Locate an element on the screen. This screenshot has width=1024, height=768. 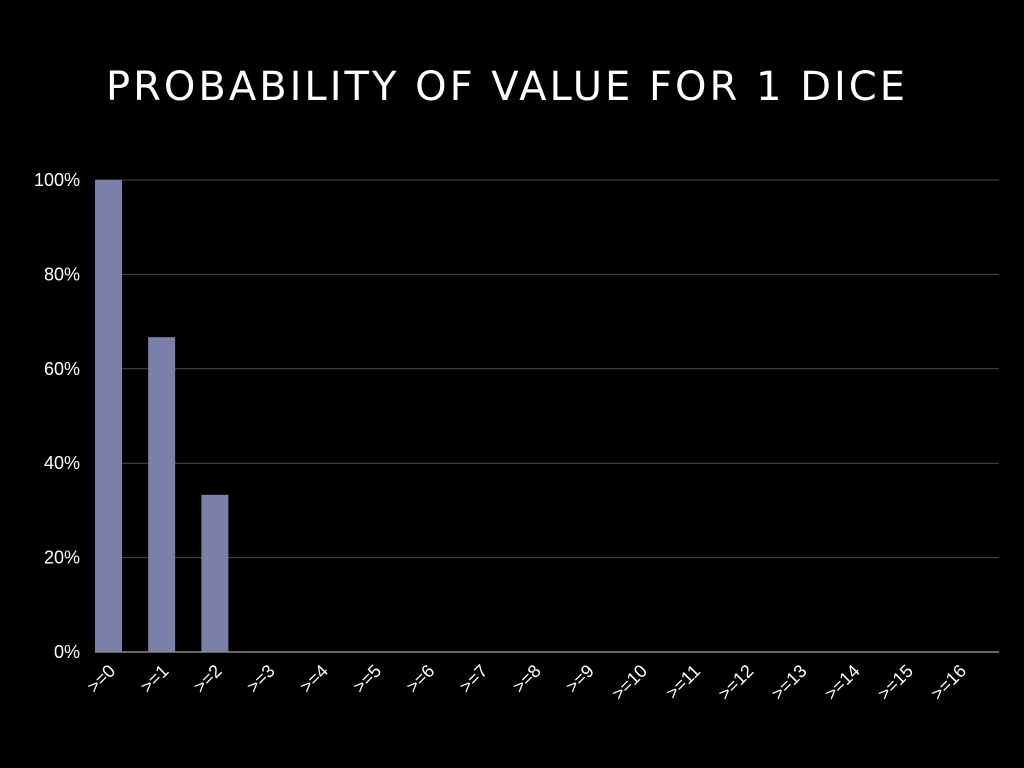
chart-title: PROBABILITY OF VALUE FOR 1 DICE is located at coordinates (506, 87).